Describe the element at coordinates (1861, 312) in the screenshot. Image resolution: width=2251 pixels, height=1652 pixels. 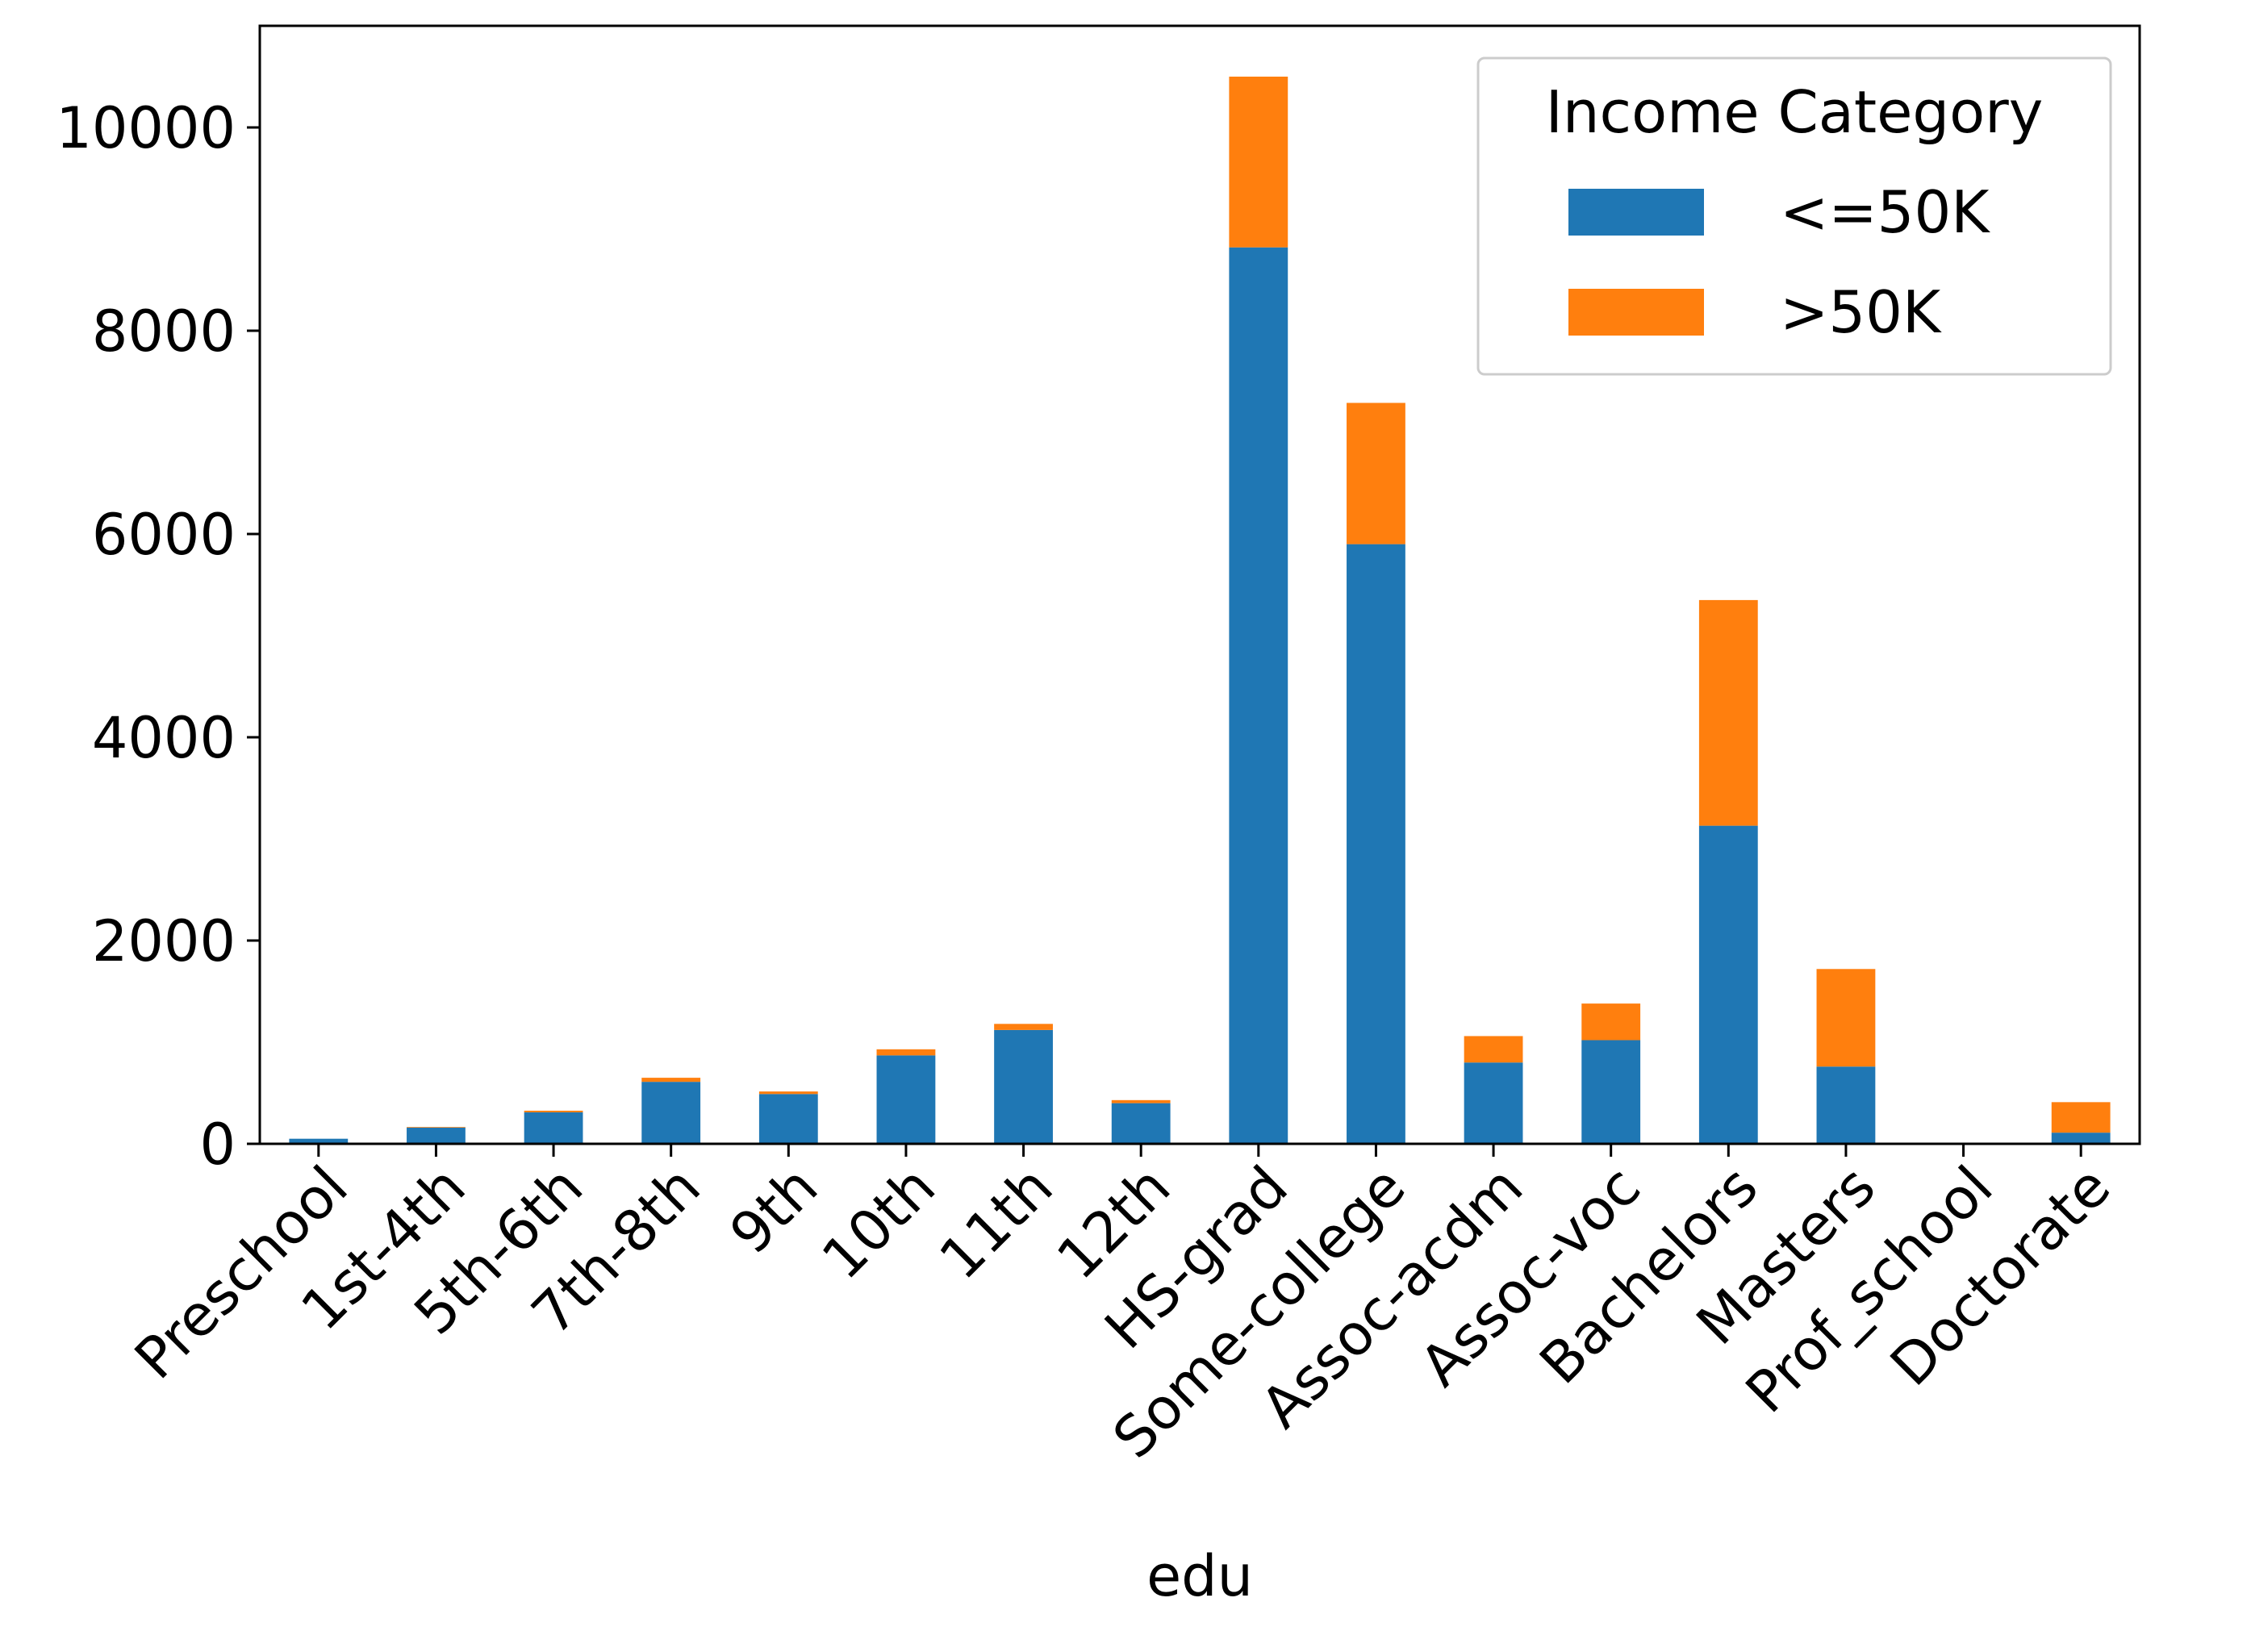
I see `legend-label: >50K` at that location.